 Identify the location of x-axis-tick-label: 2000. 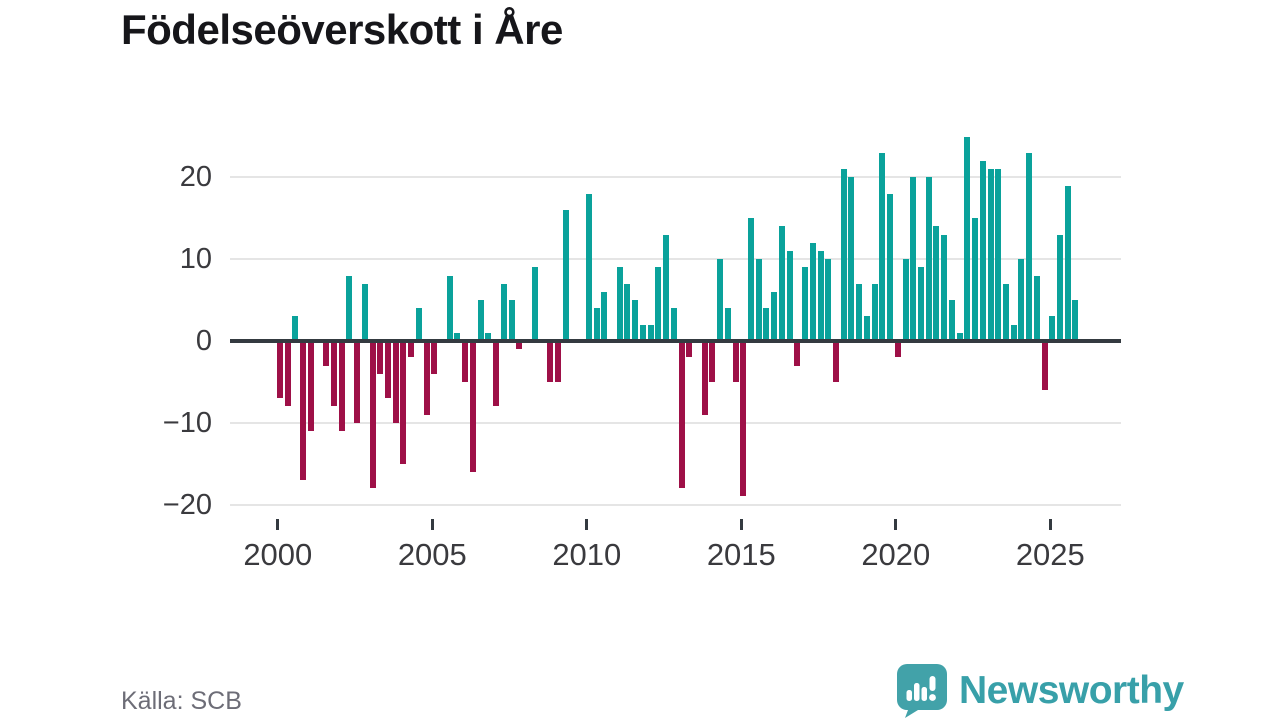
(278, 554).